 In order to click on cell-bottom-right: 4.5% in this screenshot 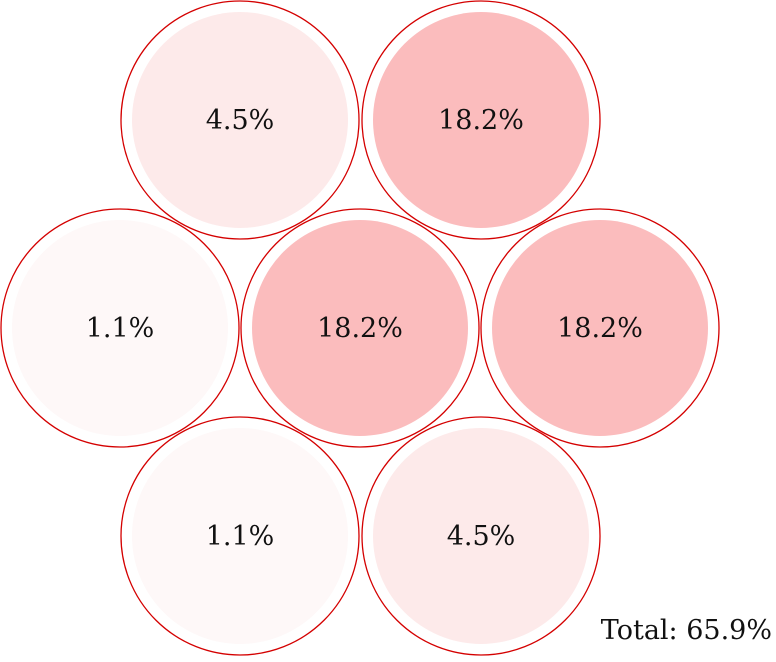, I will do `click(481, 536)`.